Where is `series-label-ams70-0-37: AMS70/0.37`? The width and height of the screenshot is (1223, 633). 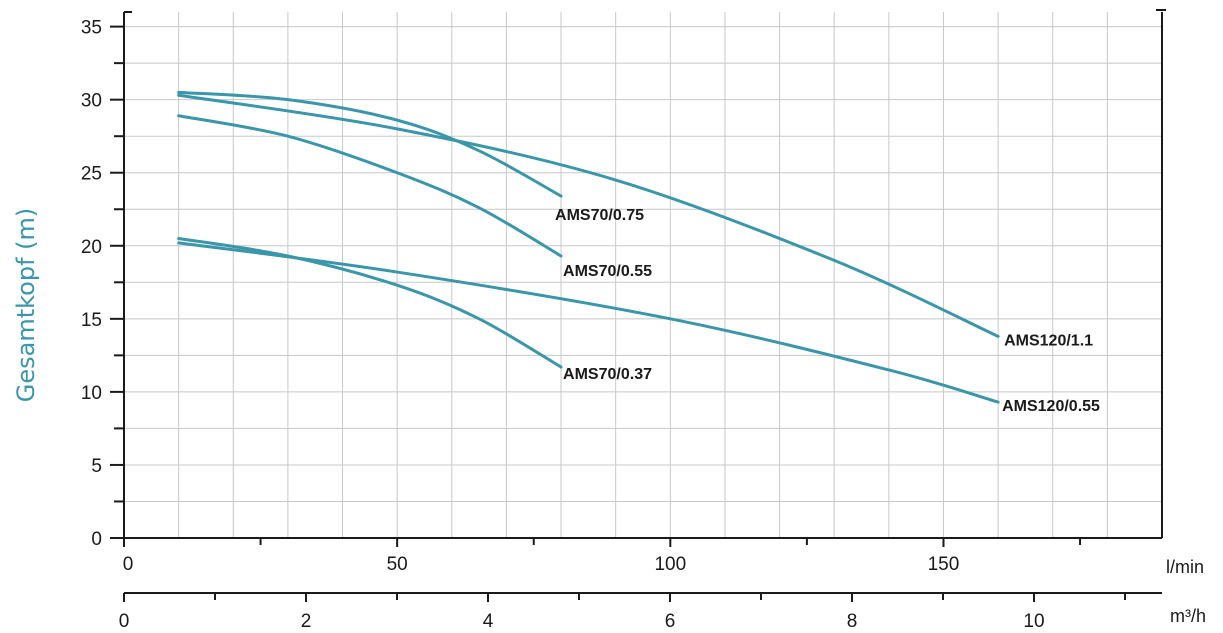 series-label-ams70-0-37: AMS70/0.37 is located at coordinates (607, 374).